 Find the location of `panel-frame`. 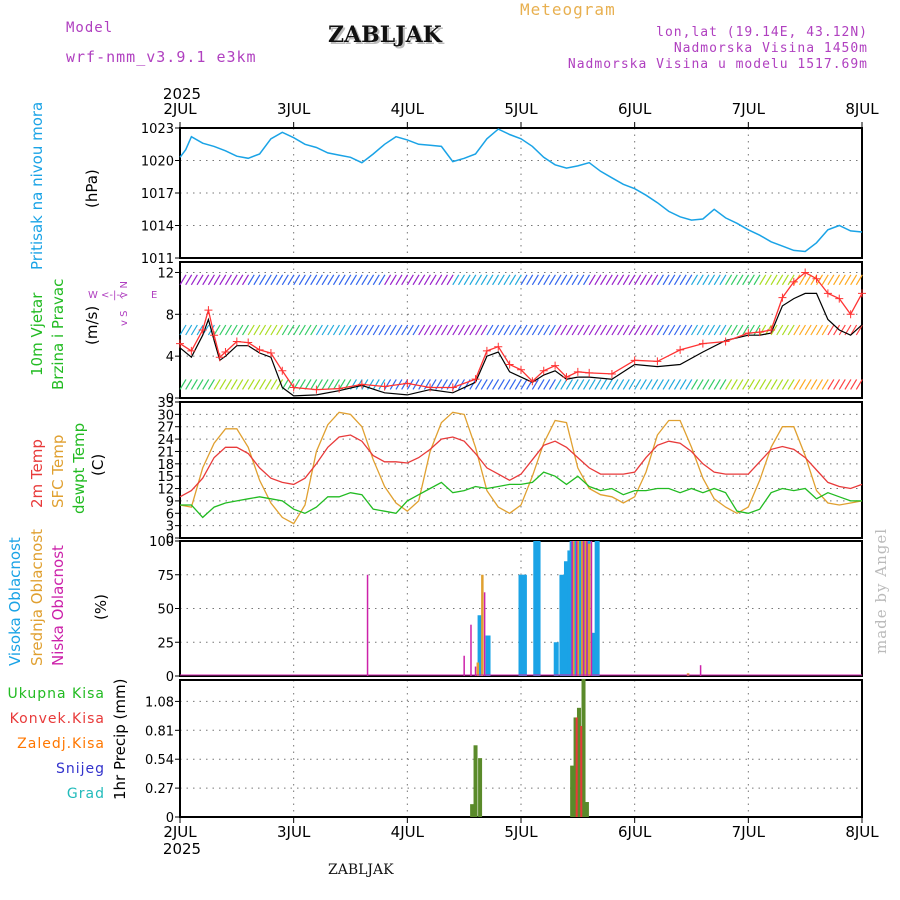

panel-frame is located at coordinates (521, 470).